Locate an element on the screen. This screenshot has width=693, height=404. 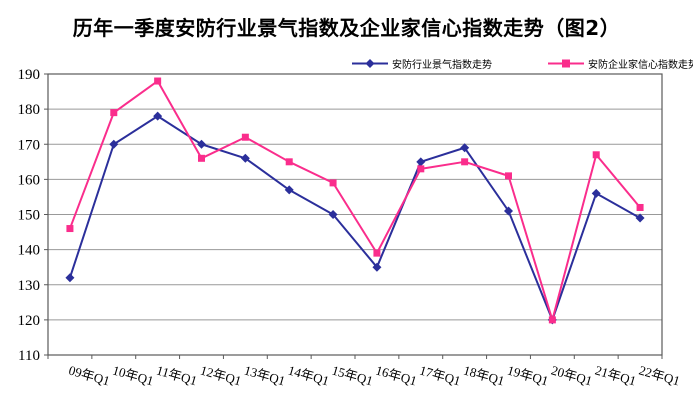
chart-title: 历年一季度安防行业景气指数及企业家信心指数走势（图2） is located at coordinates (346, 28).